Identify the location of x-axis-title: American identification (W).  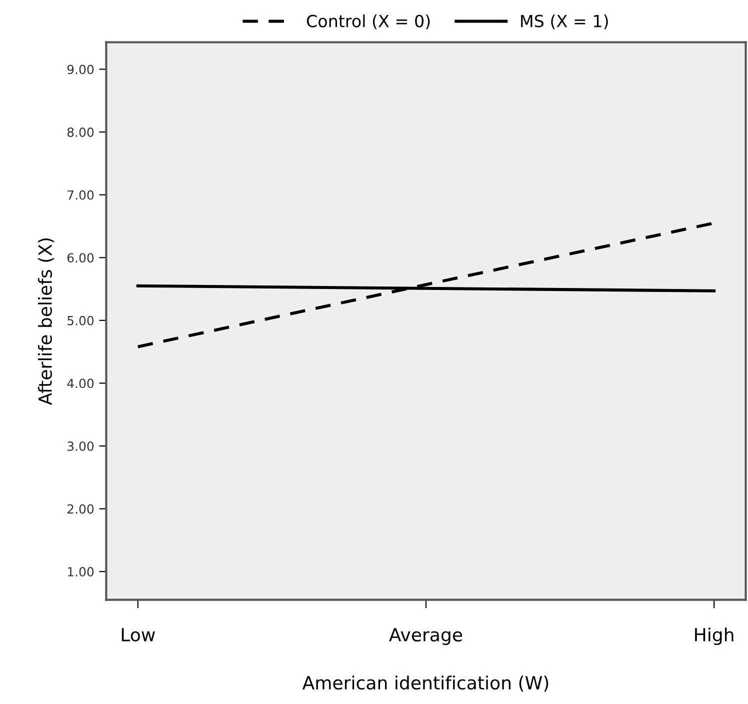
(425, 684).